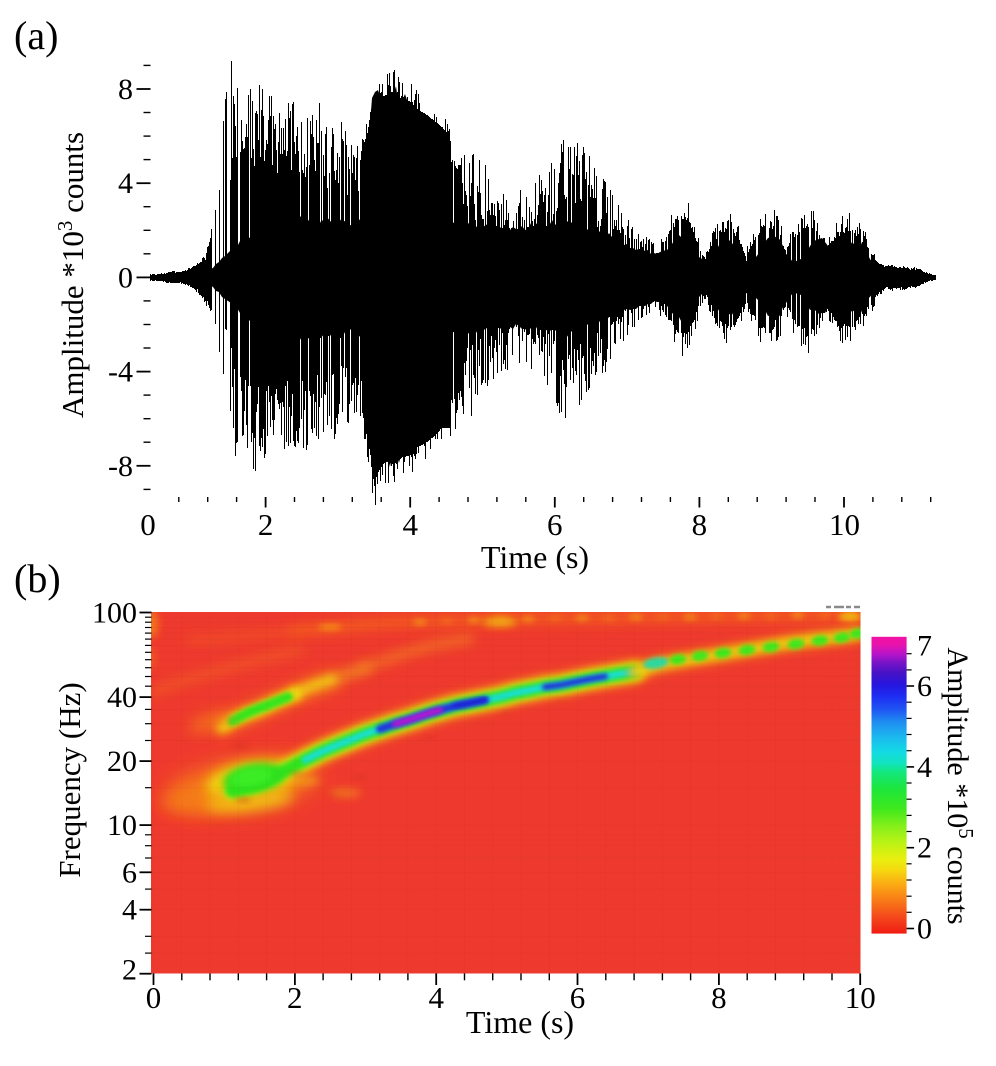 This screenshot has width=996, height=1066. Describe the element at coordinates (71, 275) in the screenshot. I see `svg-text: Amplitude *103 counts` at that location.